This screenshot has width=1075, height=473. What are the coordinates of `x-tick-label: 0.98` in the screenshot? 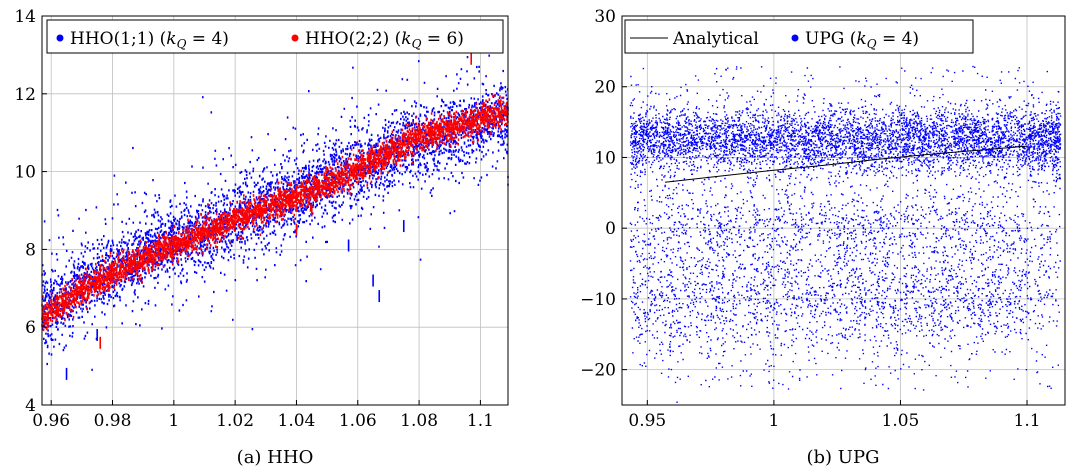 It's located at (113, 421).